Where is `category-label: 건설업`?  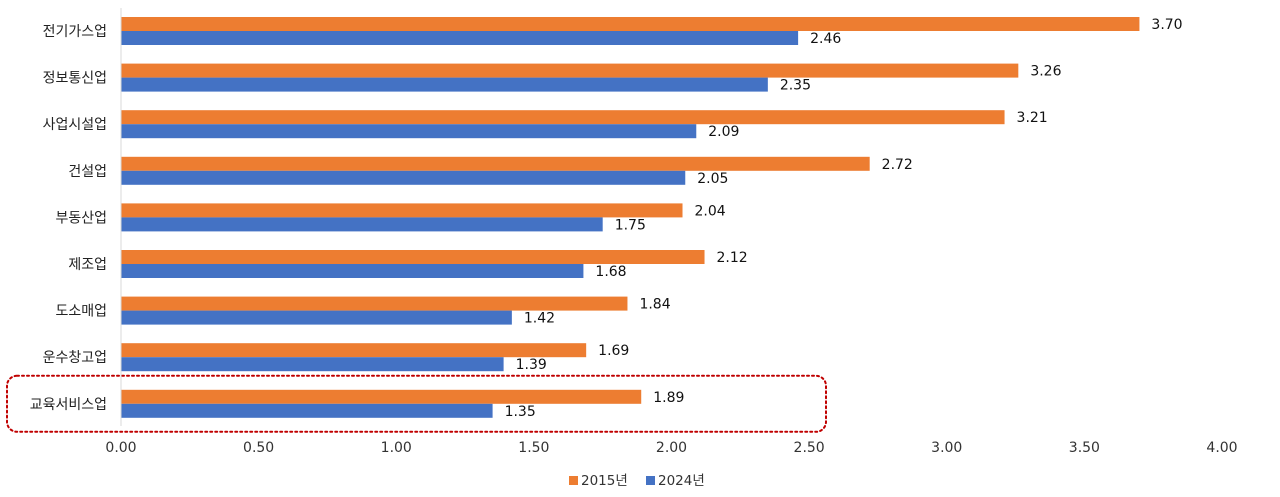
category-label: 건설업 is located at coordinates (87, 172).